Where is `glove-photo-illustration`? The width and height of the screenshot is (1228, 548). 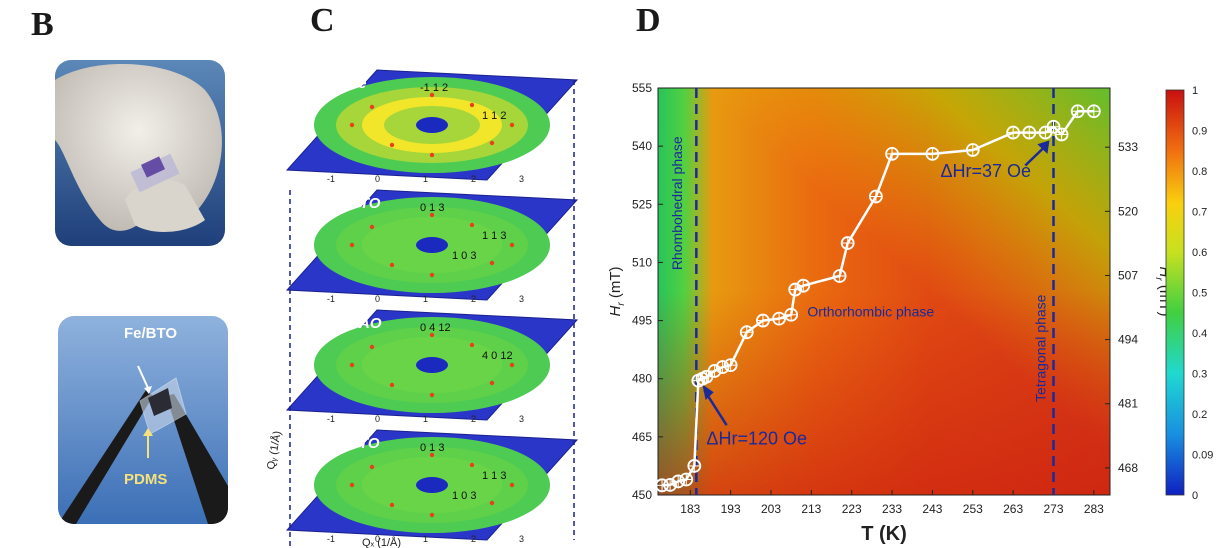
glove-photo-illustration is located at coordinates (140, 153).